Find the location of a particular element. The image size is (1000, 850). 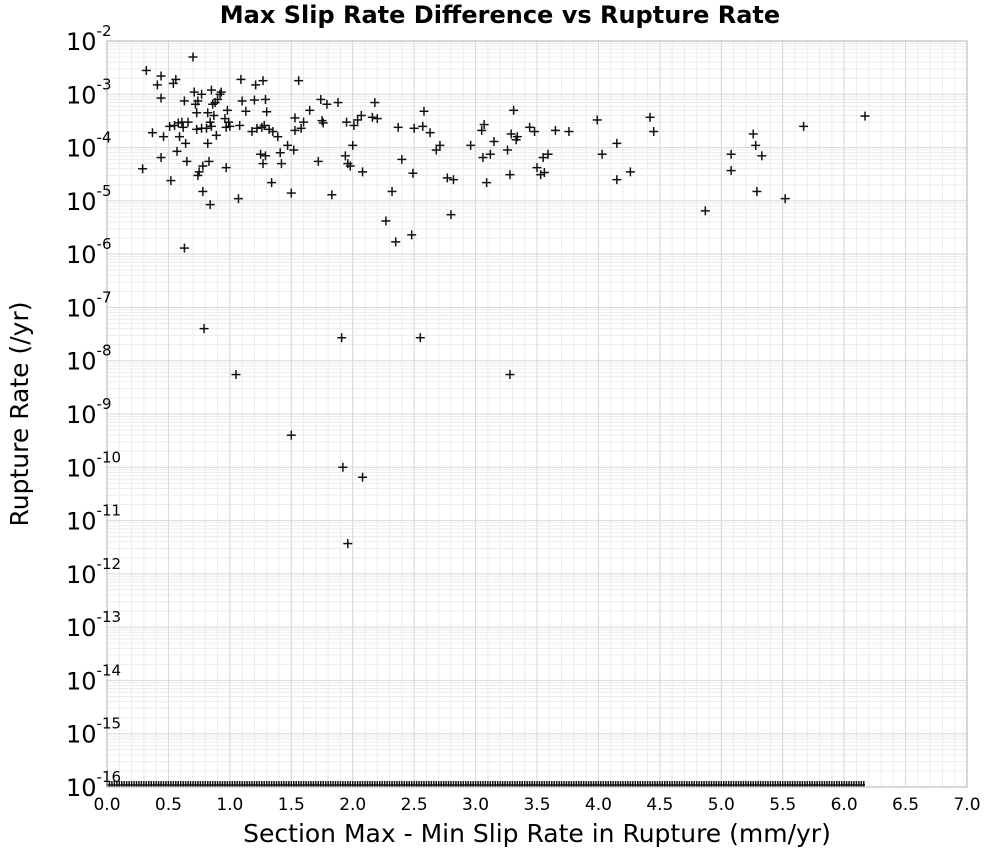

chart-title: Max Slip Rate Difference vs Rupture Rate is located at coordinates (500, 15).